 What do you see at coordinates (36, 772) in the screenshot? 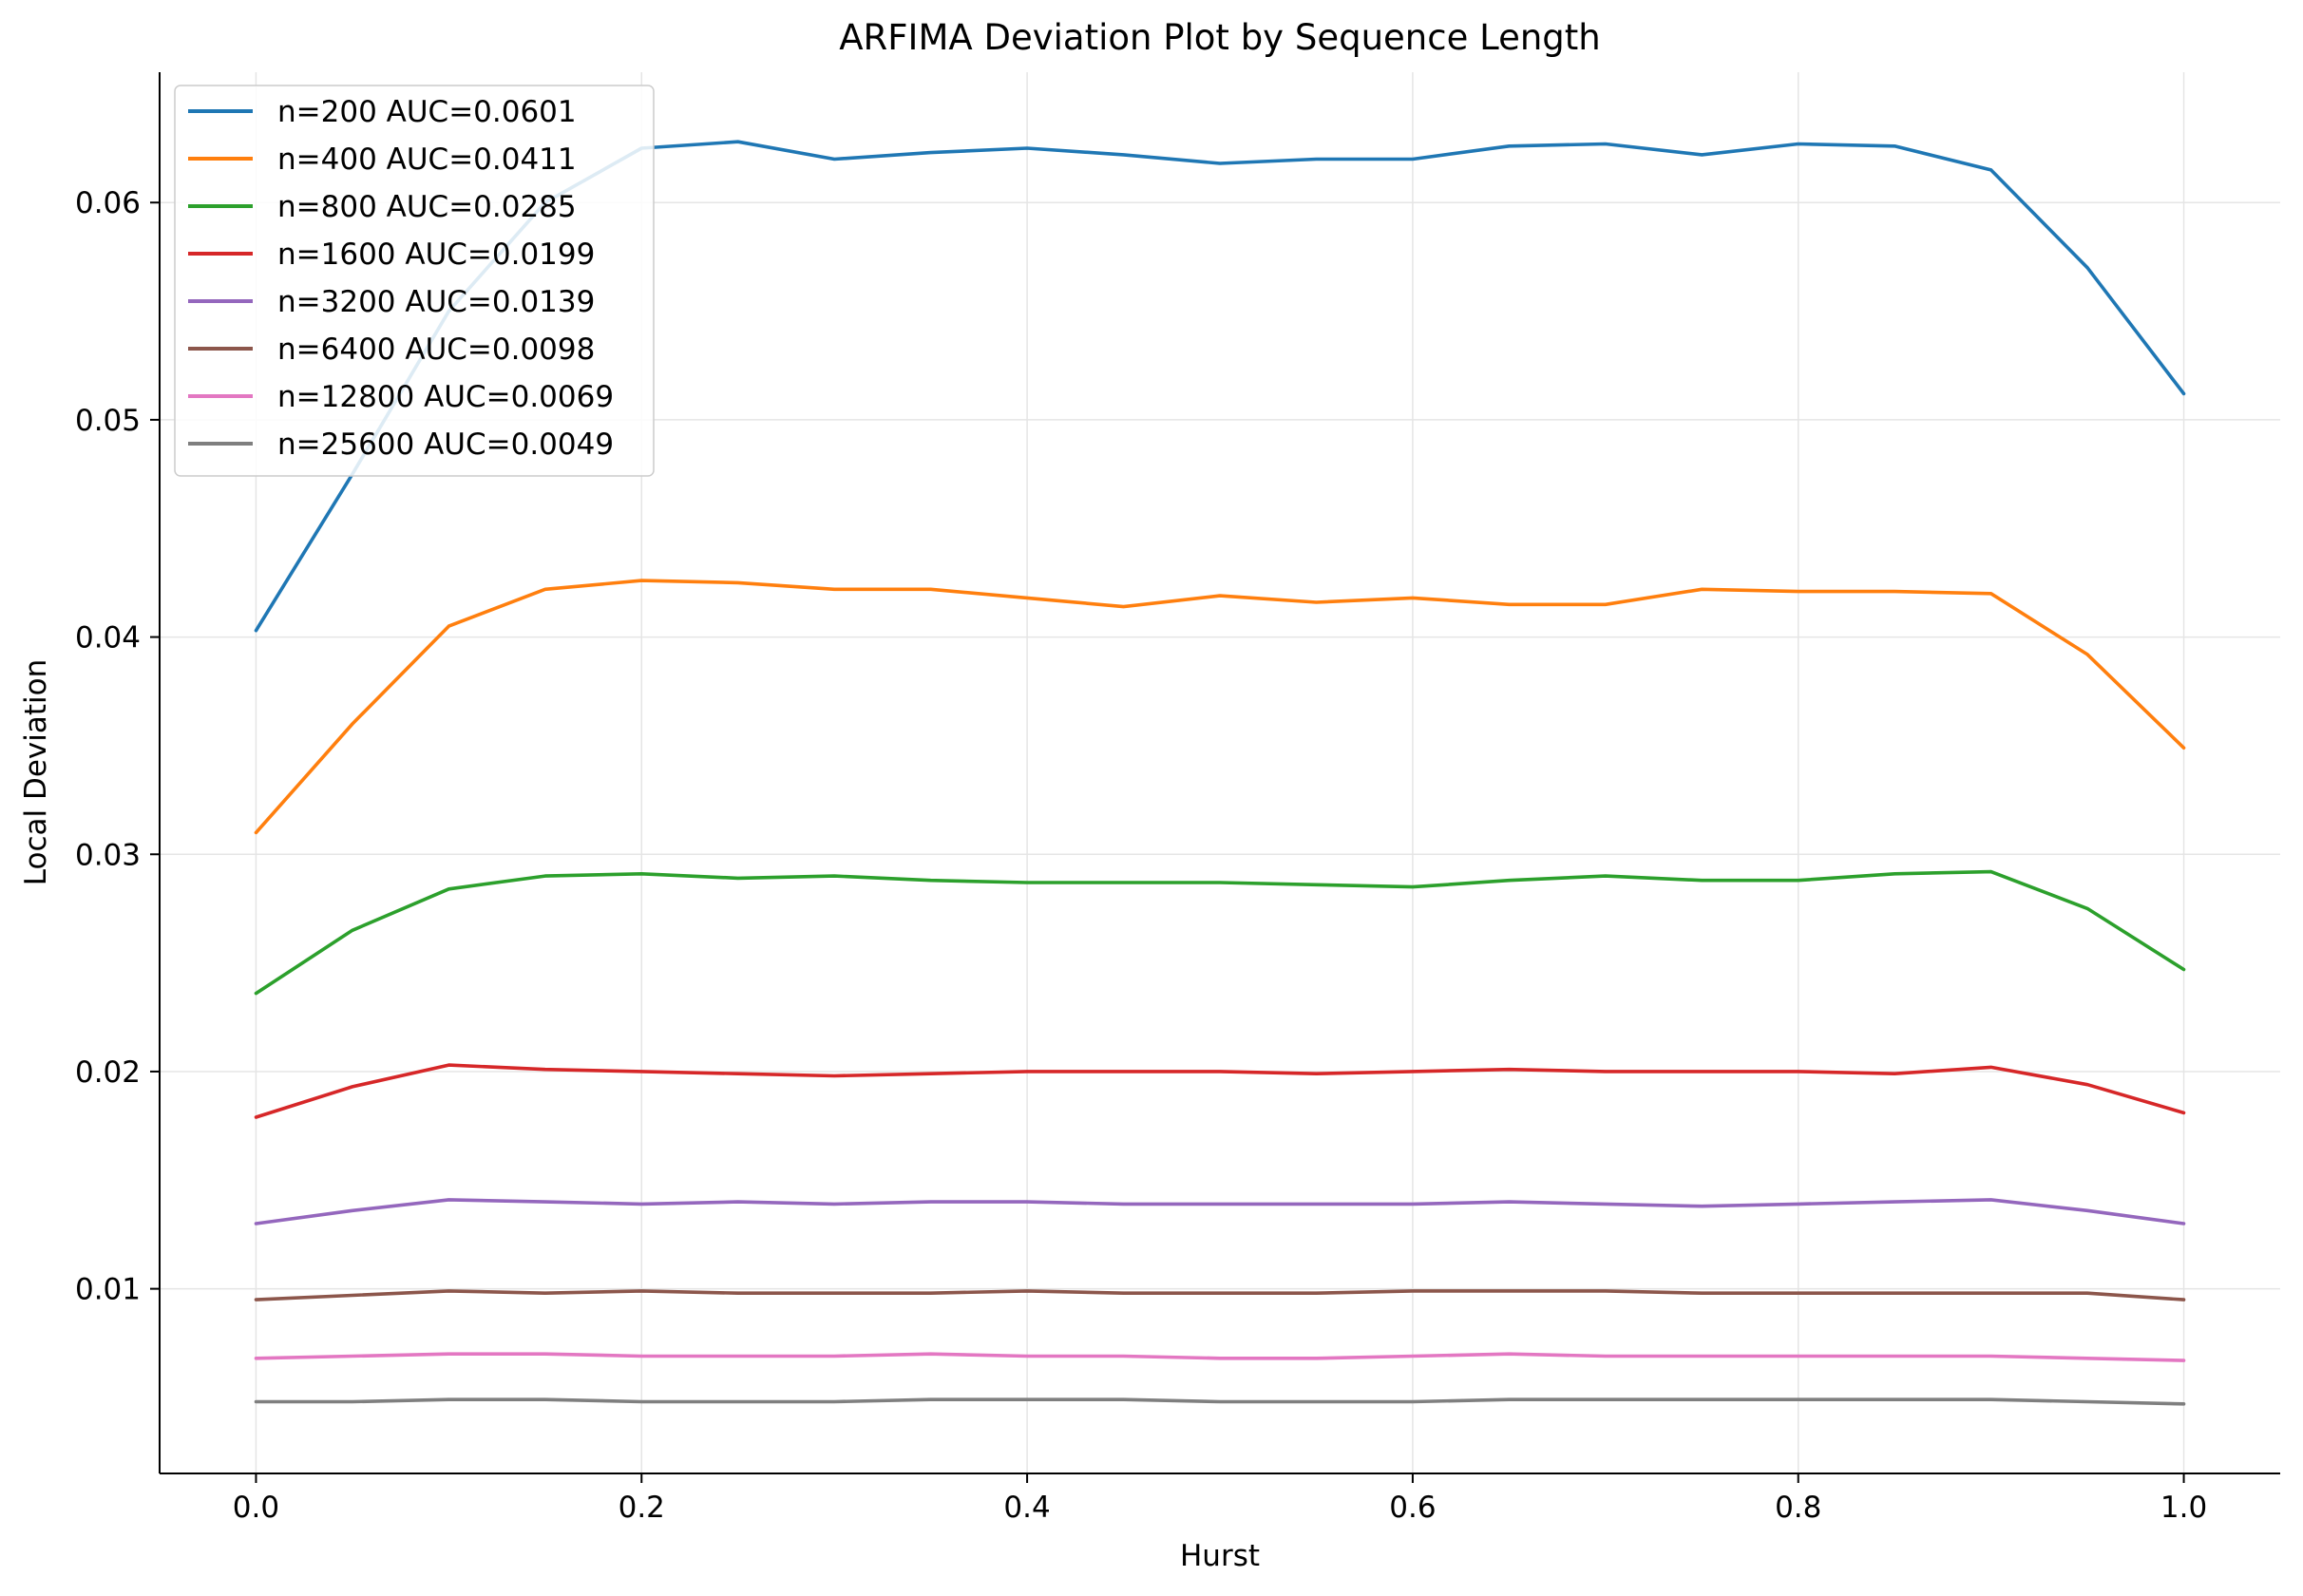
I see `y-axis-title: Local Deviation` at bounding box center [36, 772].